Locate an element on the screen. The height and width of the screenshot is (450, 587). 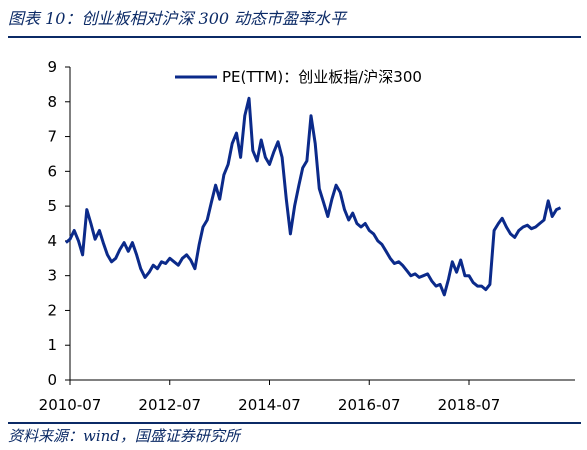
y-tick-label: 0 is located at coordinates (52, 380).